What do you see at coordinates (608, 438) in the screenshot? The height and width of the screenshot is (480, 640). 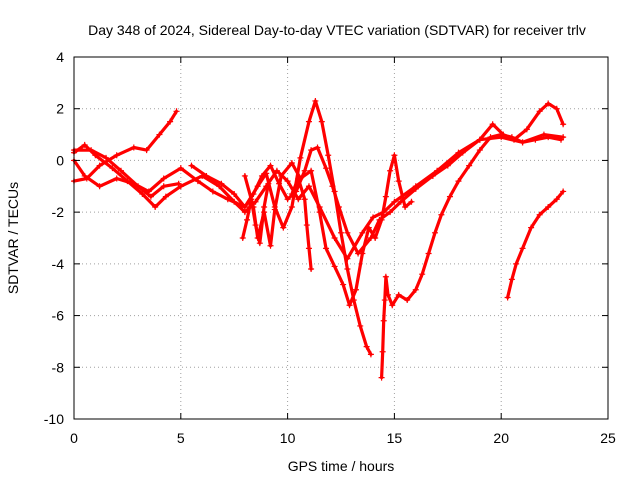 I see `x-tick-label: 25` at bounding box center [608, 438].